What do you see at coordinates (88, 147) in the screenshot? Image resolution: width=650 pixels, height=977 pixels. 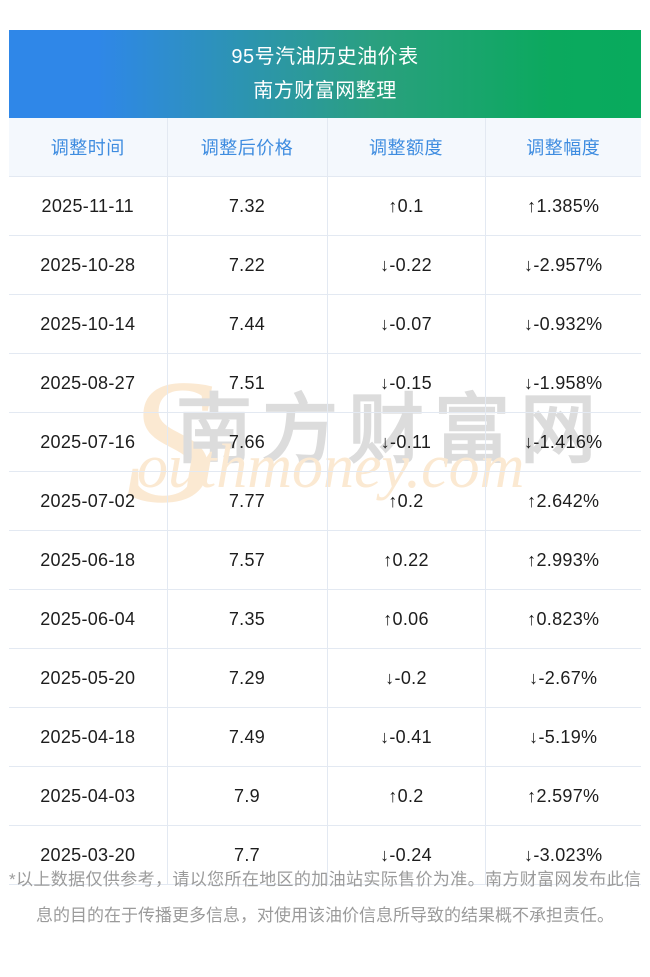 I see `column-header-date: 调整时间` at bounding box center [88, 147].